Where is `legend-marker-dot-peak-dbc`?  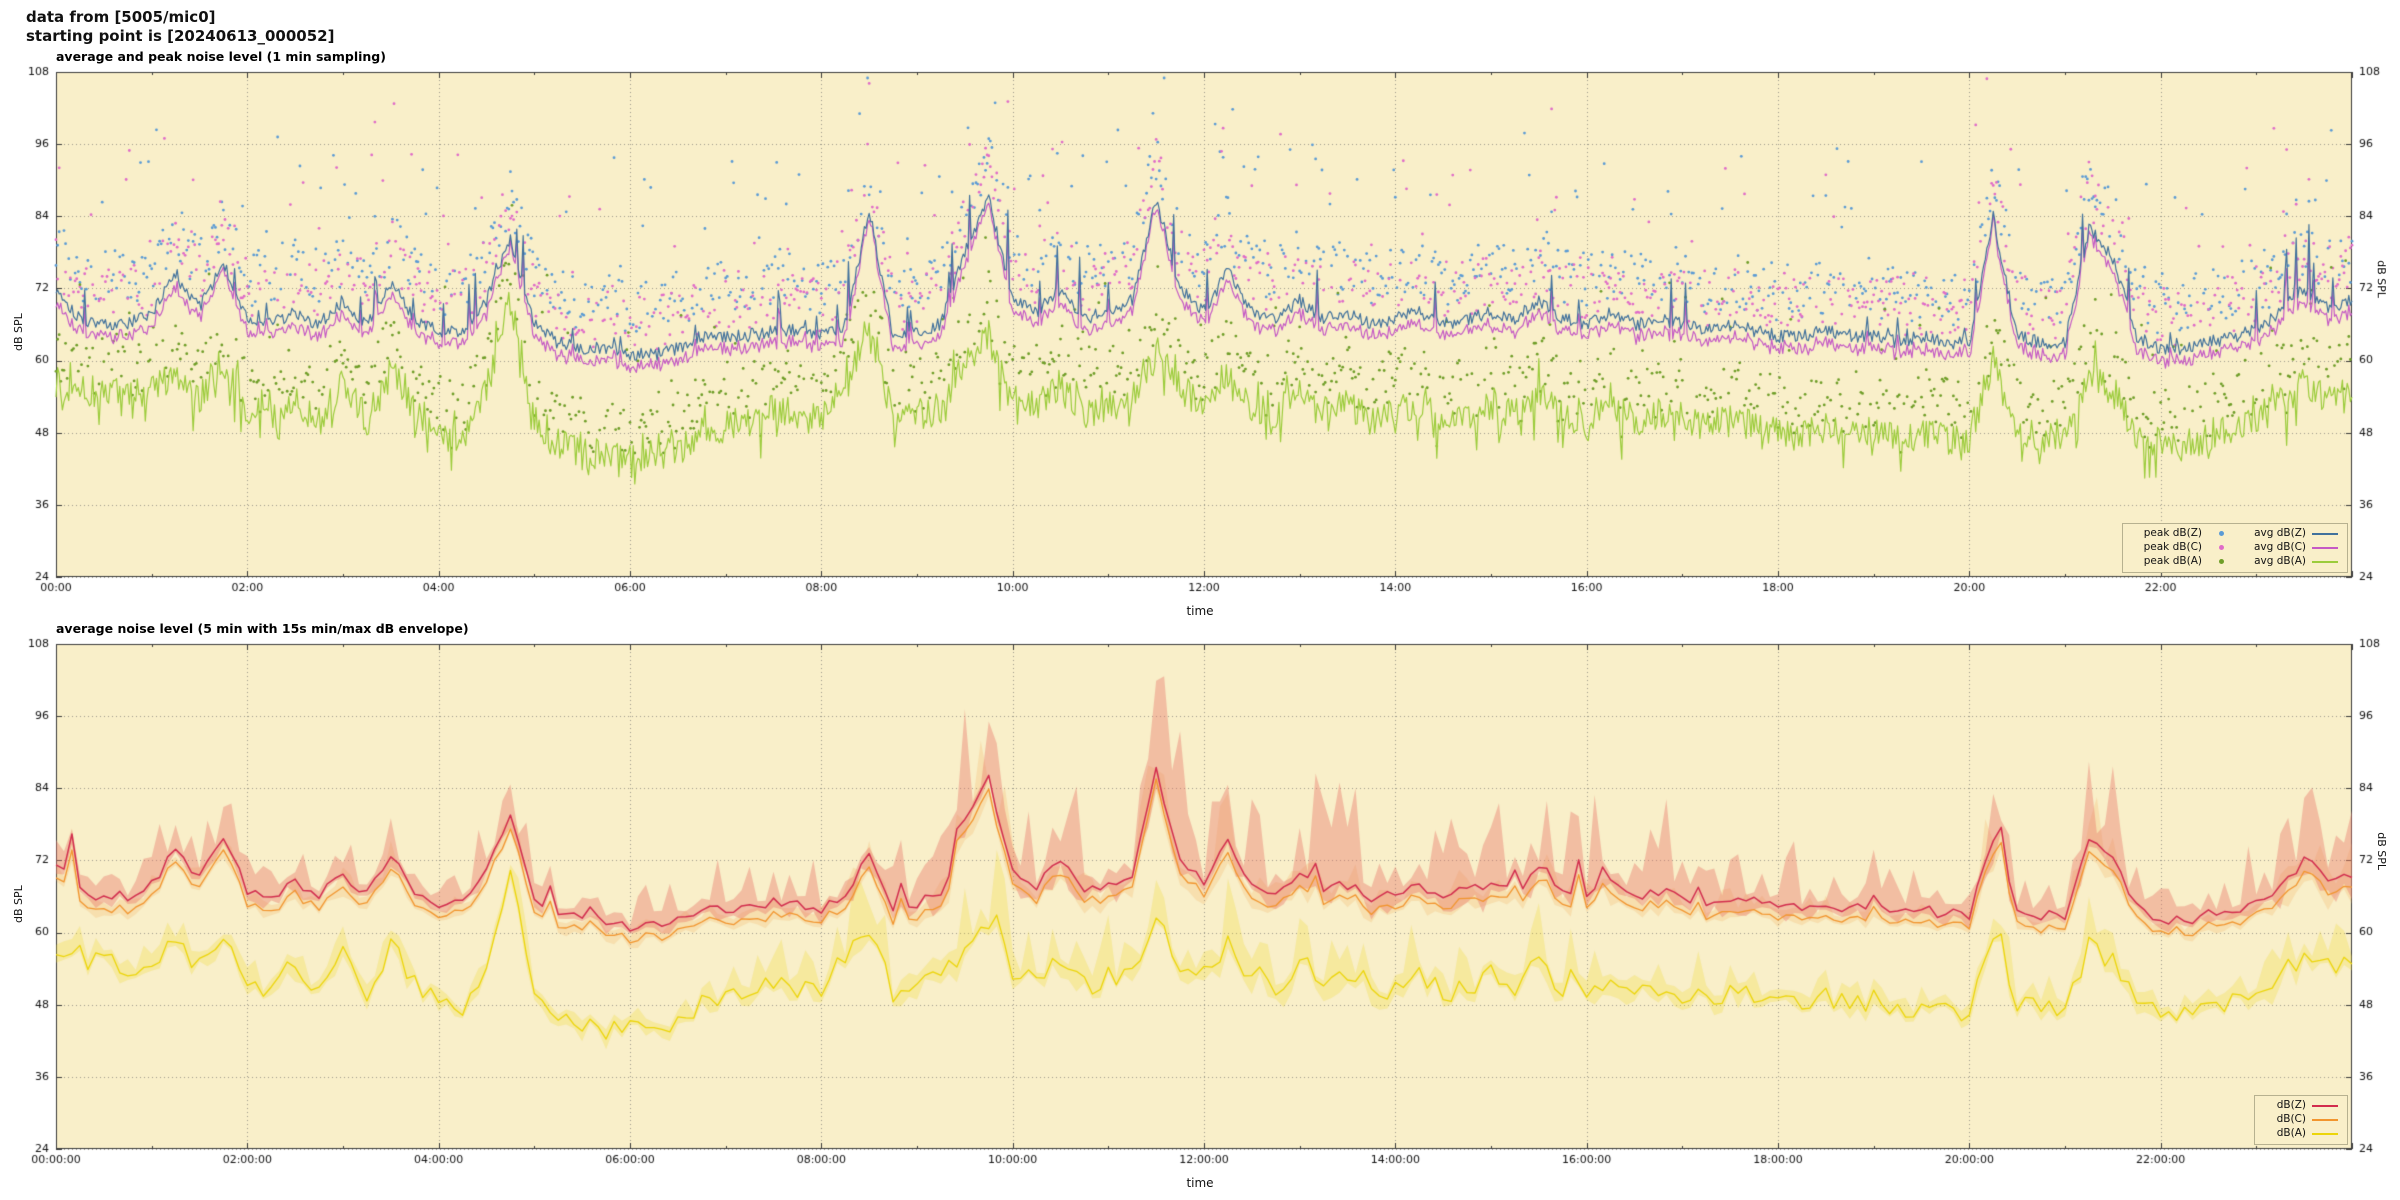
legend-marker-dot-peak-dbc is located at coordinates (2221, 547).